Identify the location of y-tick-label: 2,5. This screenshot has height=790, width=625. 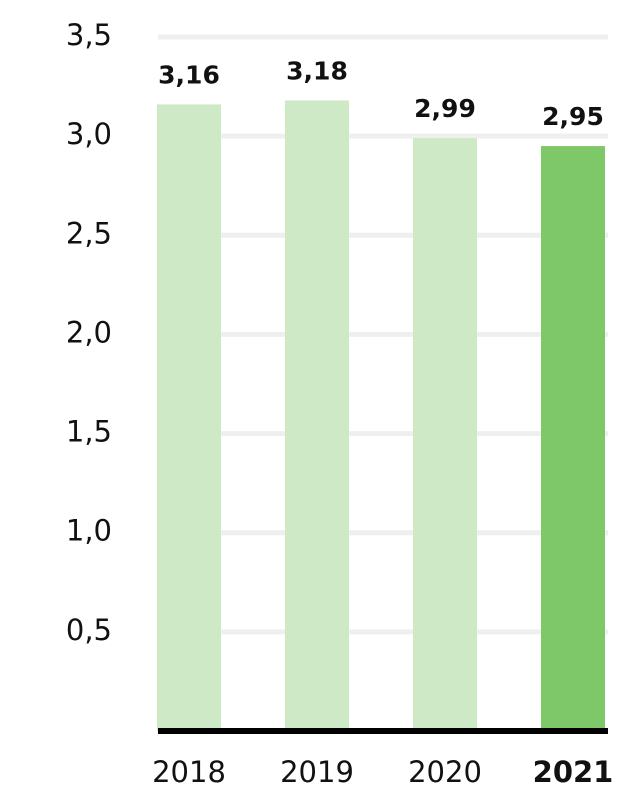
(89, 233).